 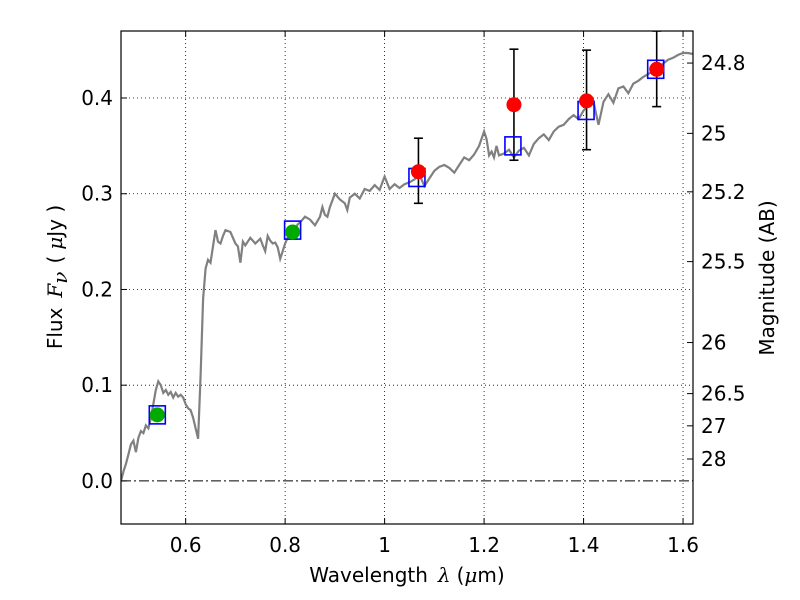 I want to click on mag-tick-label: 26.5, so click(x=723, y=394).